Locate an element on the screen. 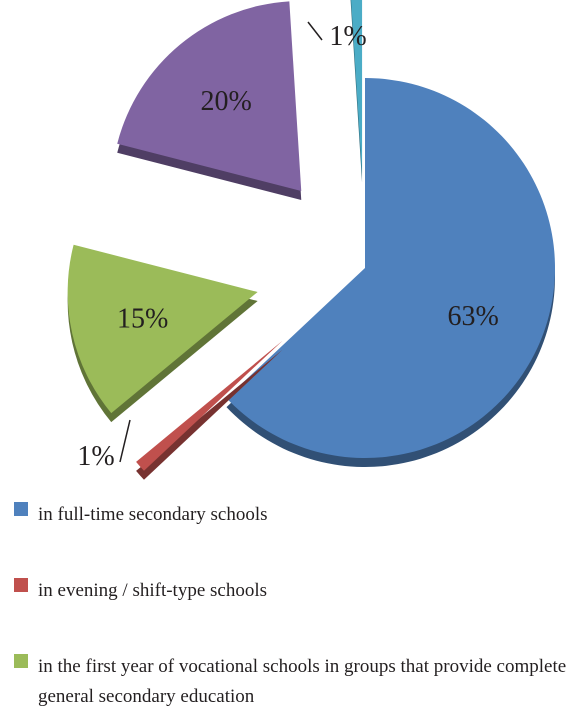 This screenshot has height=726, width=573. legend-label-evening: in evening / shift-type schools is located at coordinates (153, 590).